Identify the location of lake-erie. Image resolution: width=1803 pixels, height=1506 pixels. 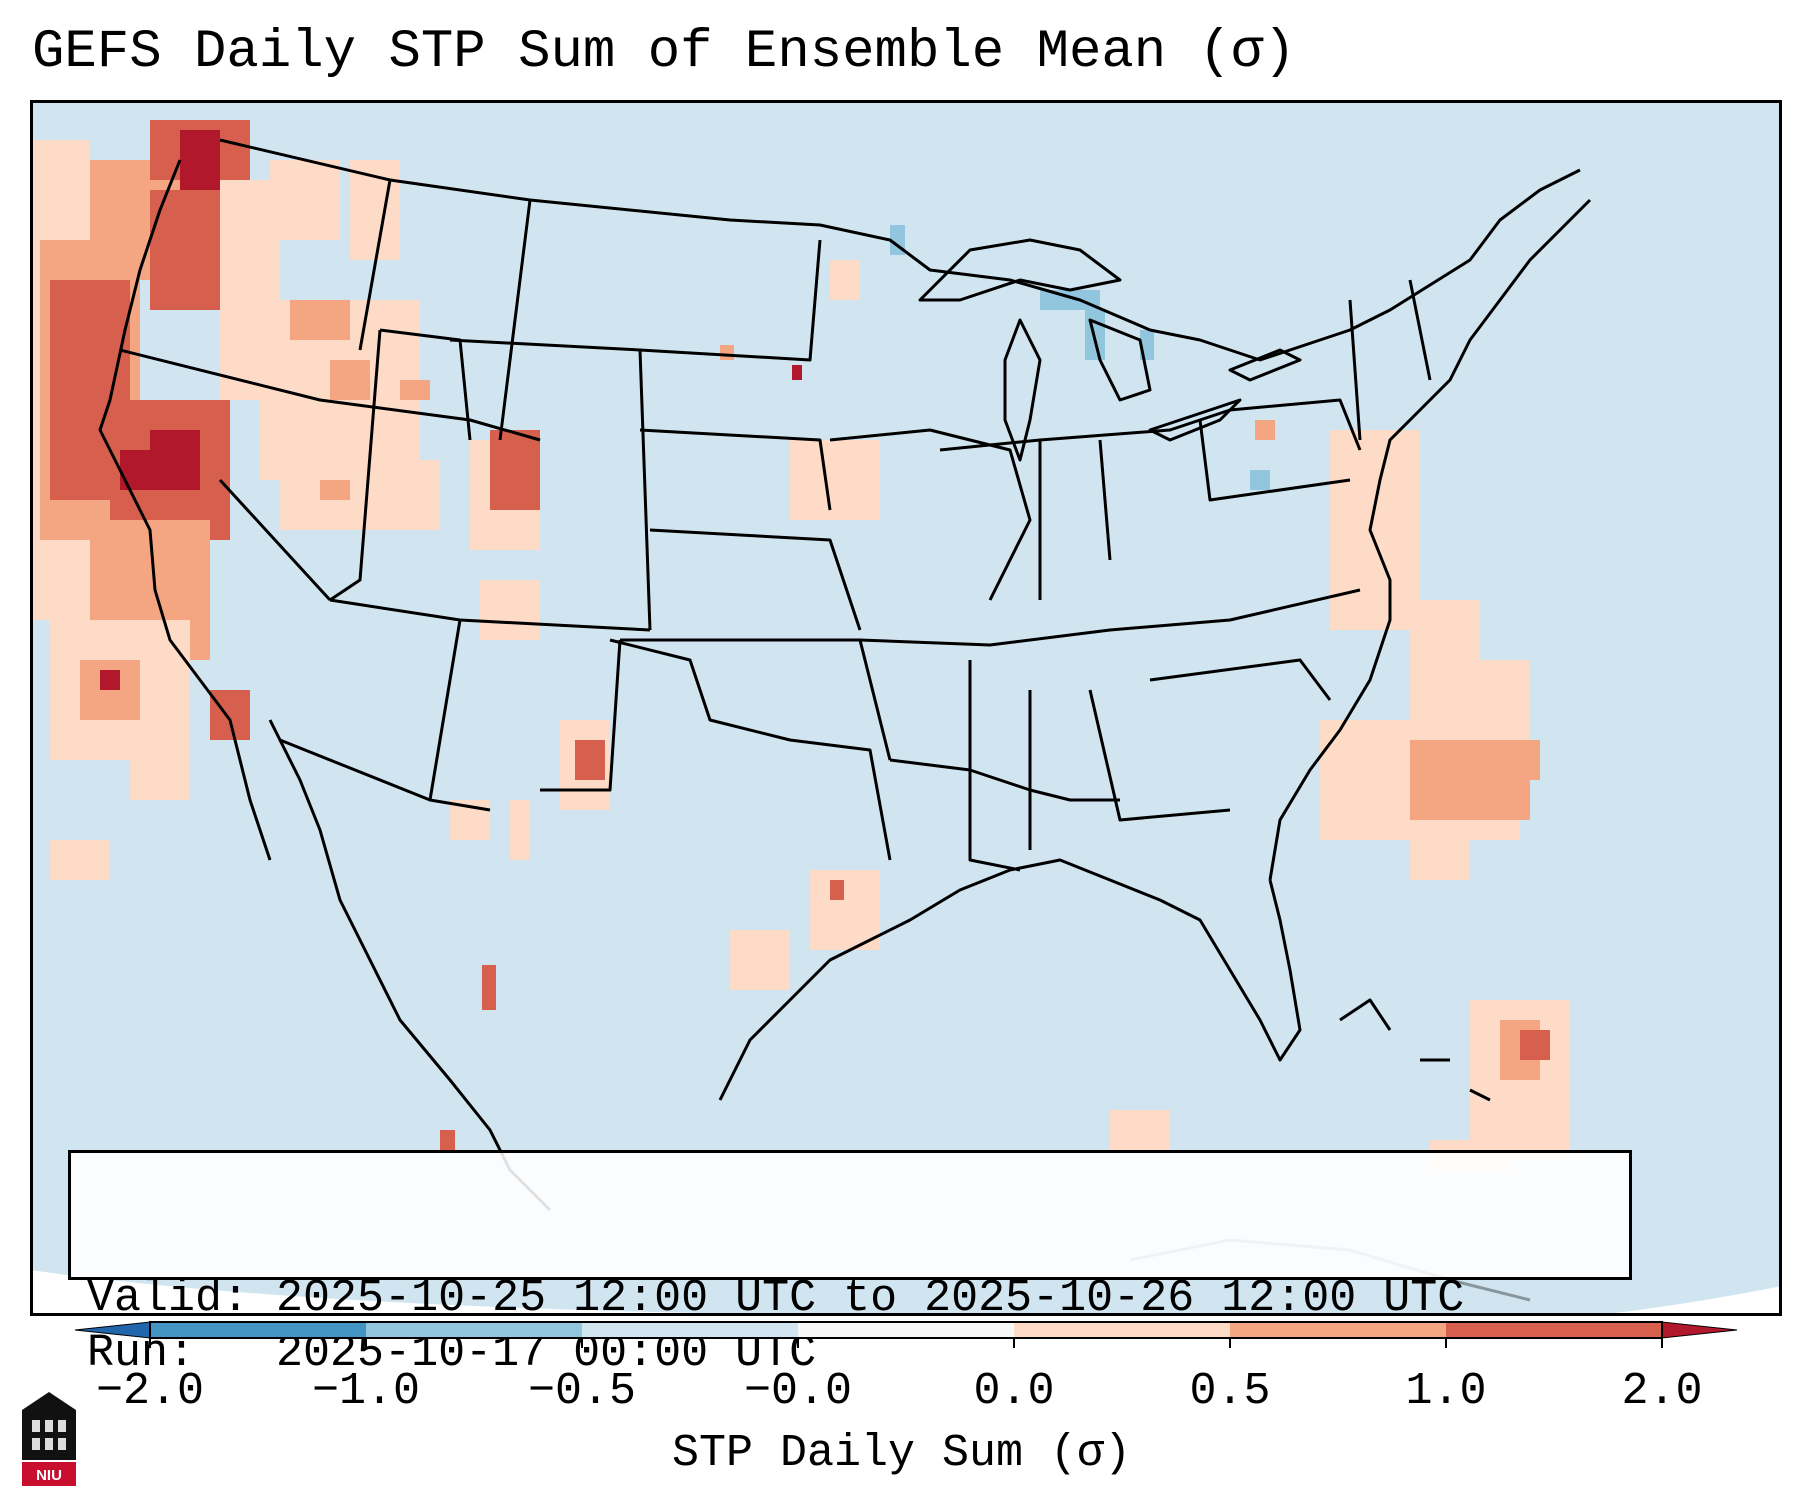
(1195, 420).